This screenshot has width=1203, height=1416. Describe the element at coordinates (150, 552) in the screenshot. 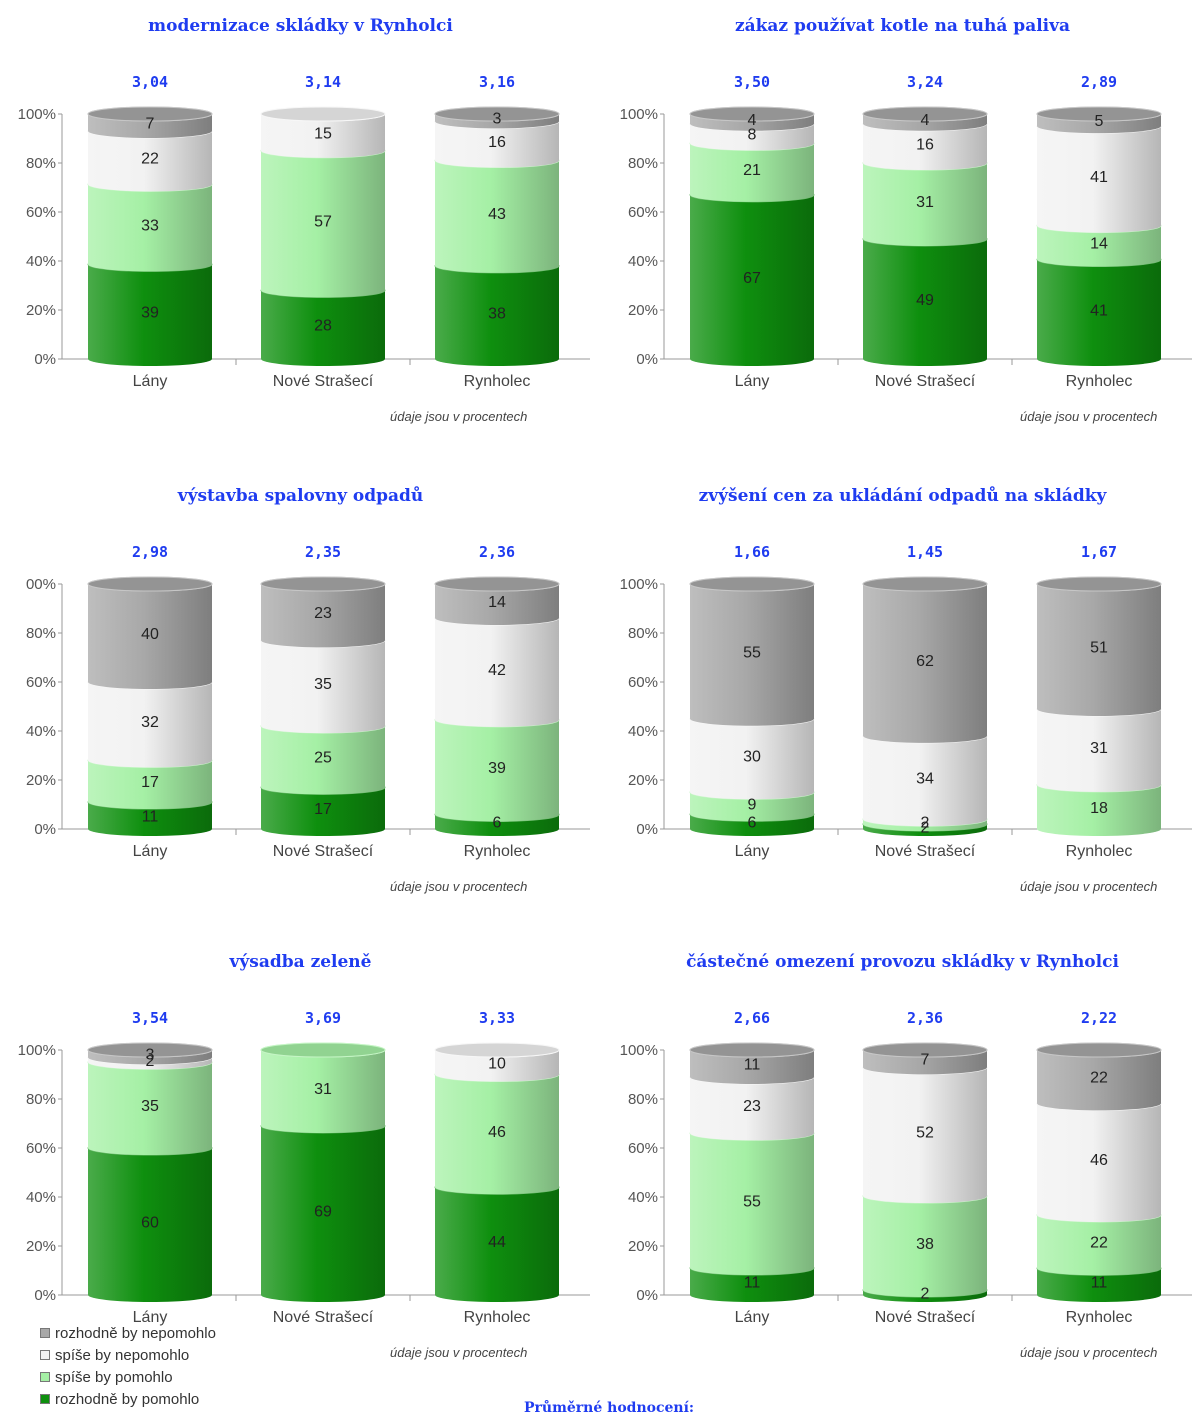

I see `mean-value: 2,98` at that location.